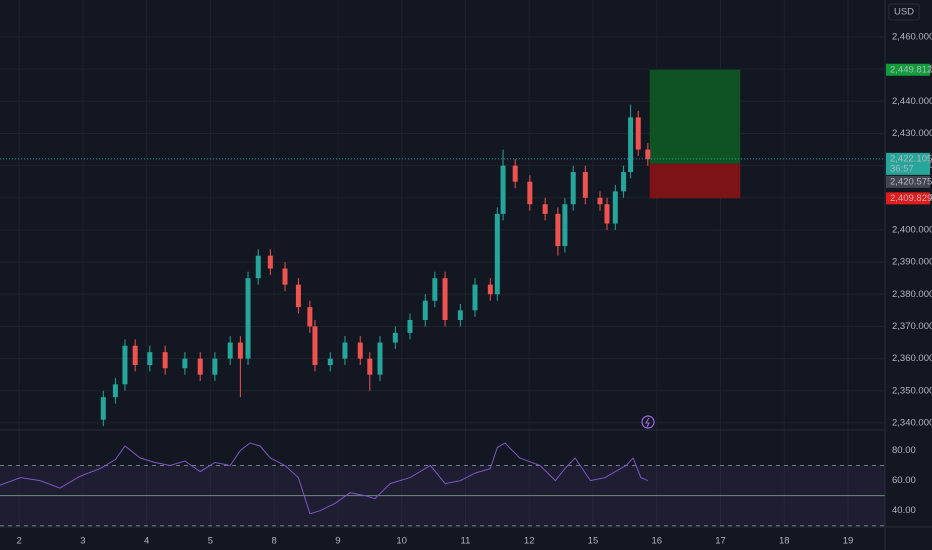 This screenshot has height=550, width=932. I want to click on y-tick-label: 2,350.000, so click(912, 390).